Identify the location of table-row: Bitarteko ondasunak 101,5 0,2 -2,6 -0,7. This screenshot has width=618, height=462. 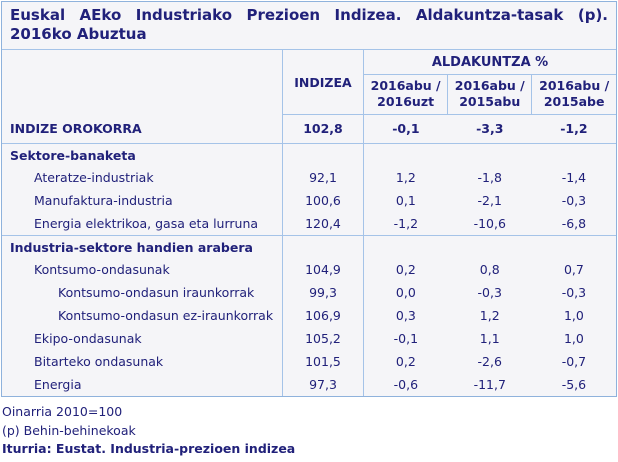
(309, 362).